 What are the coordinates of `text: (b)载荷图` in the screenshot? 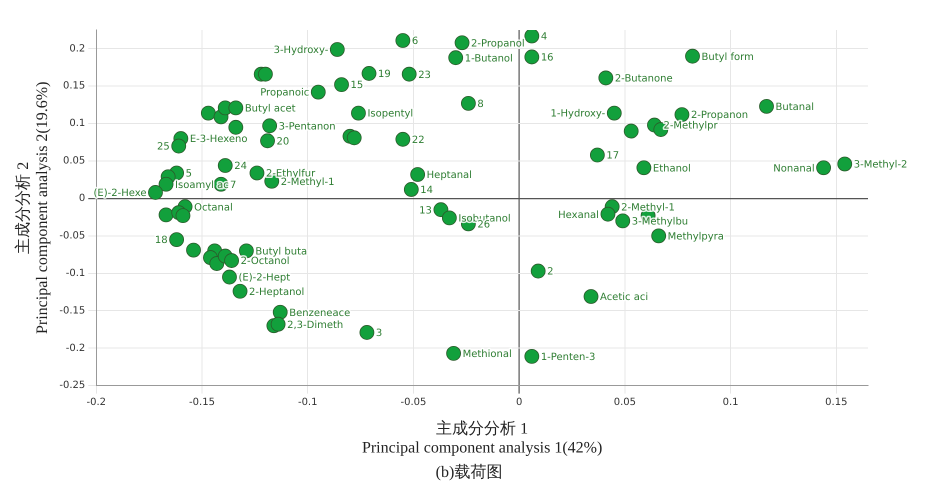 It's located at (469, 472).